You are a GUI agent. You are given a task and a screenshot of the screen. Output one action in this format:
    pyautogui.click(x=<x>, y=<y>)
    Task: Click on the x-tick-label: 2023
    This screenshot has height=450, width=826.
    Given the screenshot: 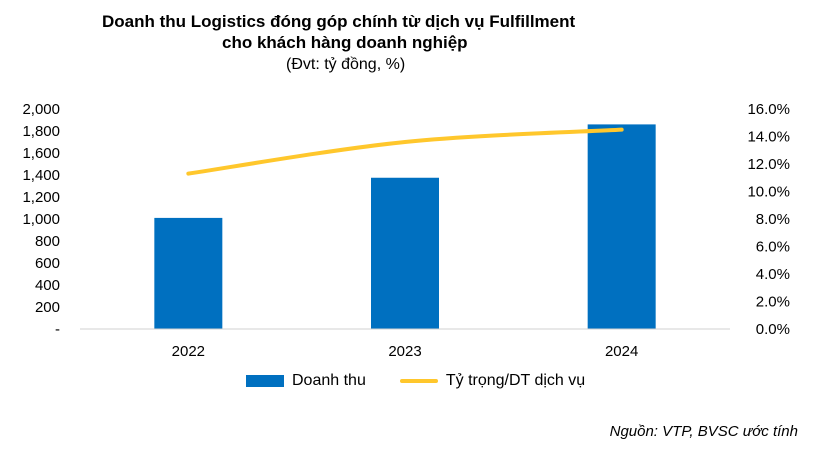 What is the action you would take?
    pyautogui.click(x=404, y=351)
    